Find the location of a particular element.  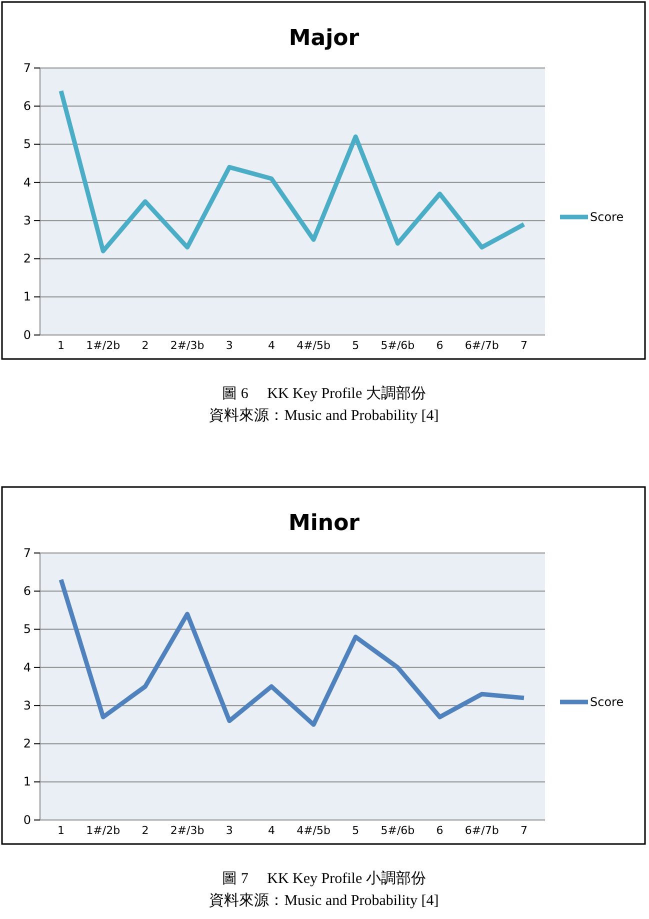

caption: 圖 6 KK Key Profile 大調部份 is located at coordinates (324, 393).